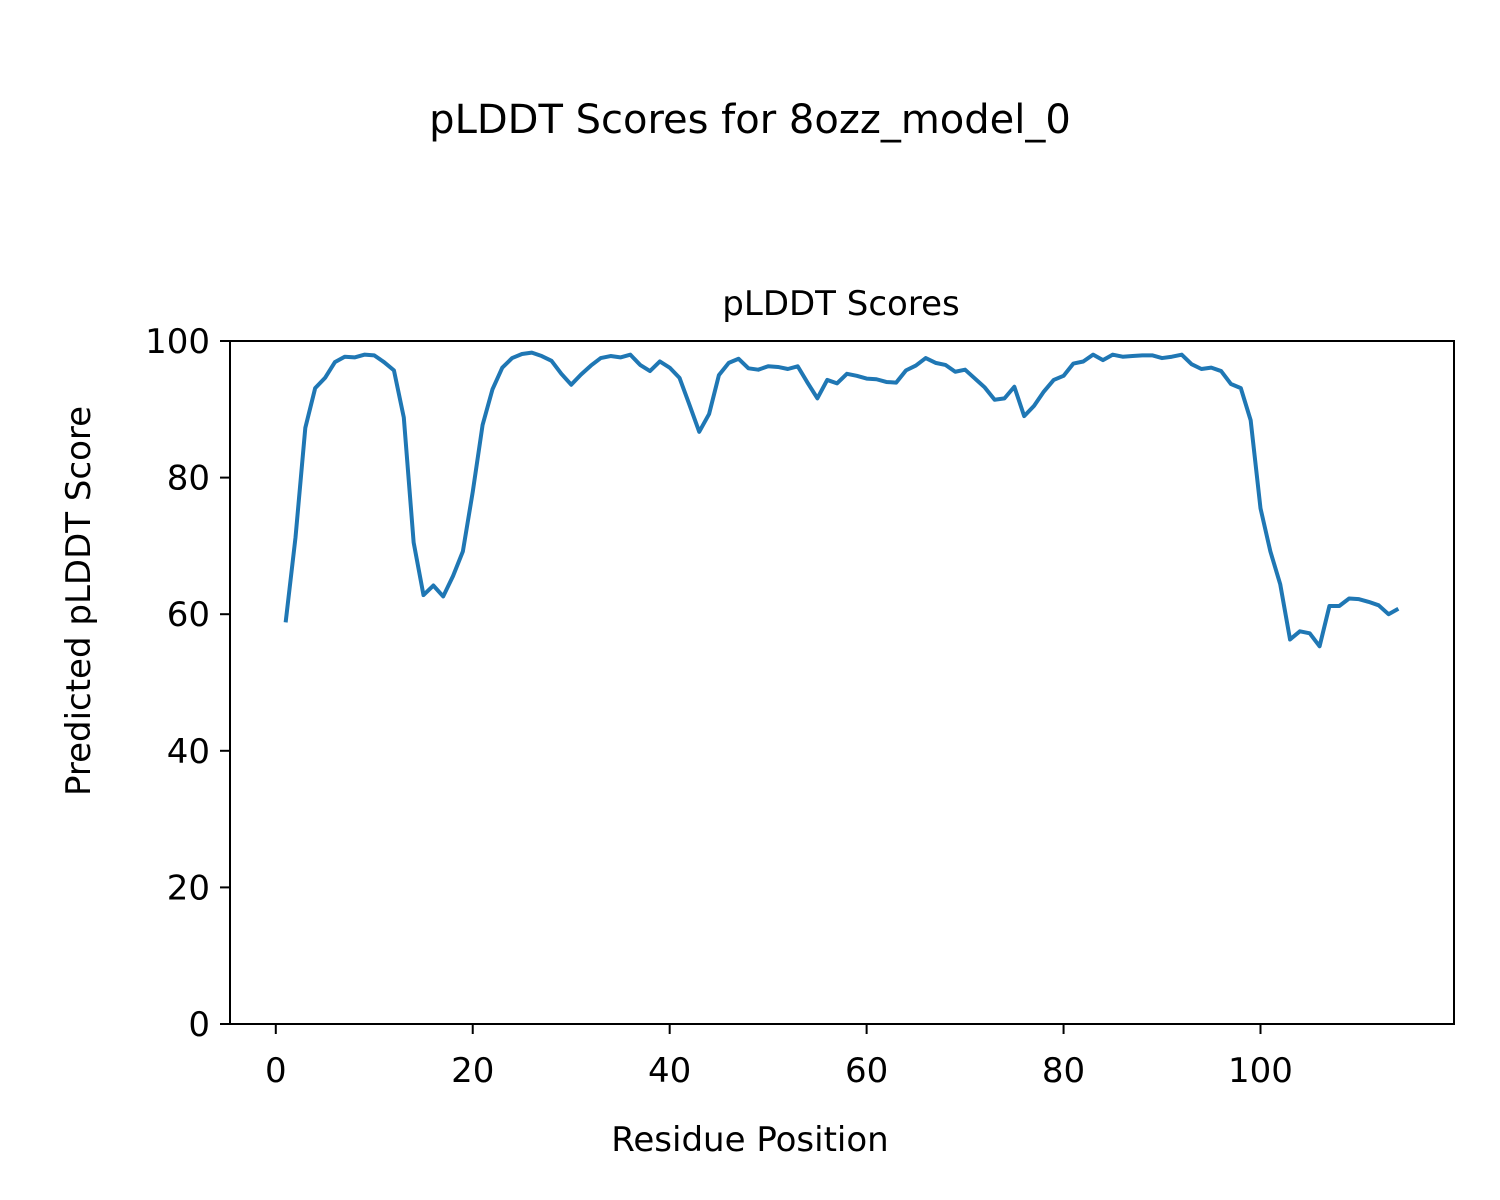  What do you see at coordinates (188, 479) in the screenshot?
I see `y-tick-label: 80` at bounding box center [188, 479].